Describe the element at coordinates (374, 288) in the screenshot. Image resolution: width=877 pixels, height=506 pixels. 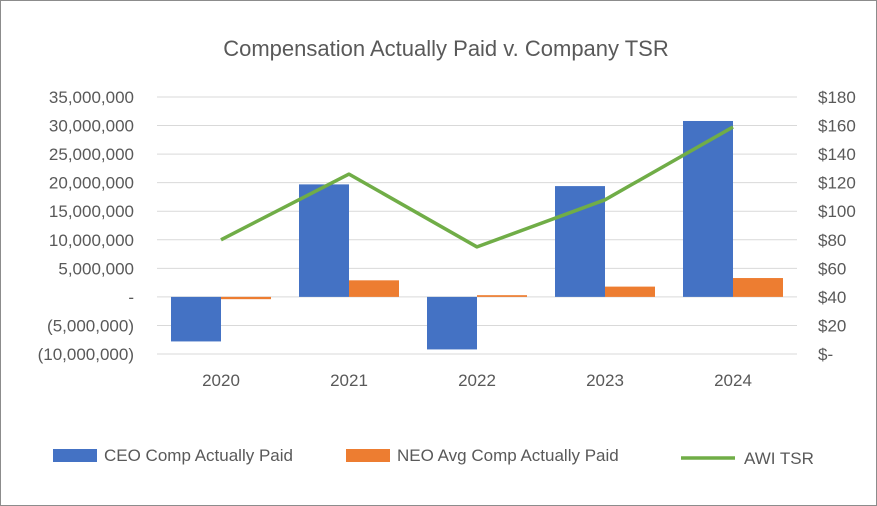
I see `neo-bar-2021` at that location.